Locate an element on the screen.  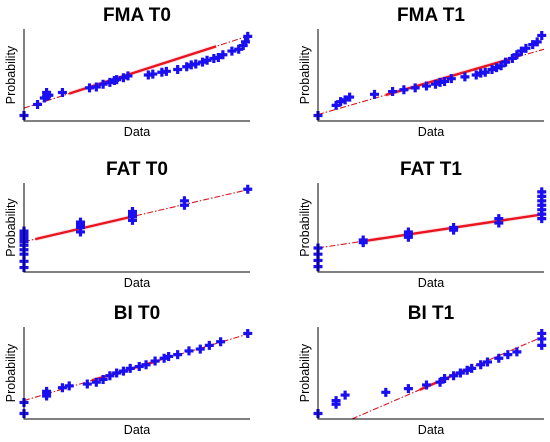
chart-title: FMA T1 is located at coordinates (431, 15).